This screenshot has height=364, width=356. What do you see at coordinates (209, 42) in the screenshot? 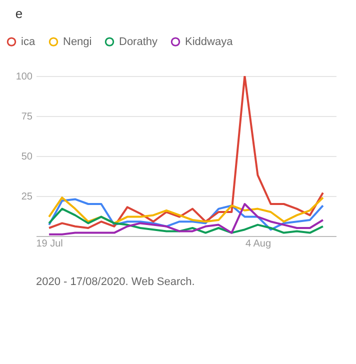
I see `legend-label: Kiddwaya` at bounding box center [209, 42].